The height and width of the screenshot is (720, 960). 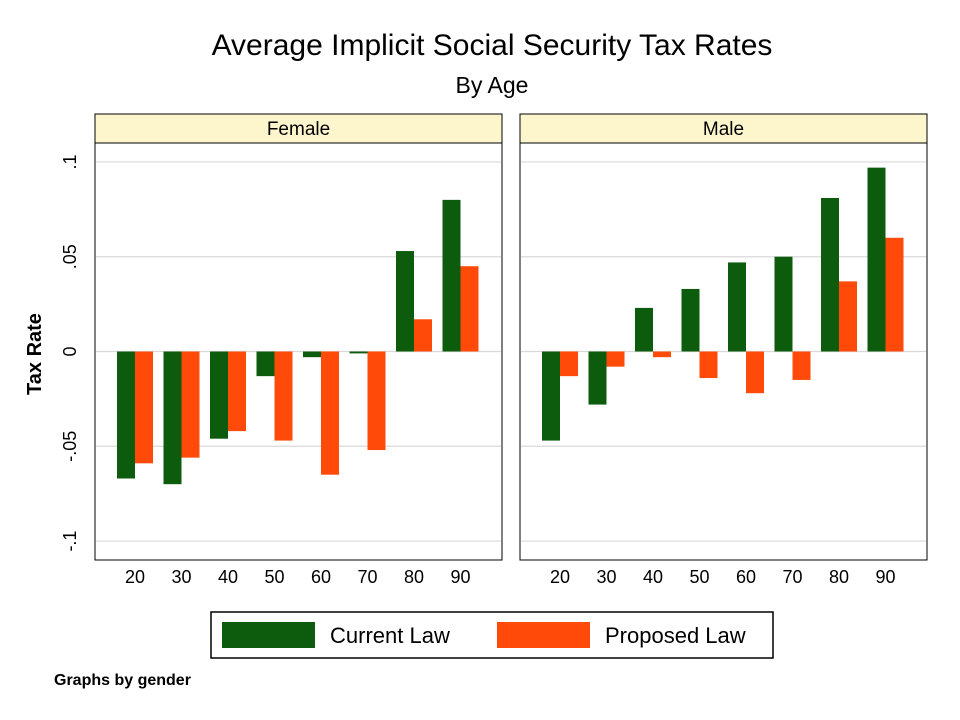 I want to click on y-tick-label: -.05, so click(x=70, y=446).